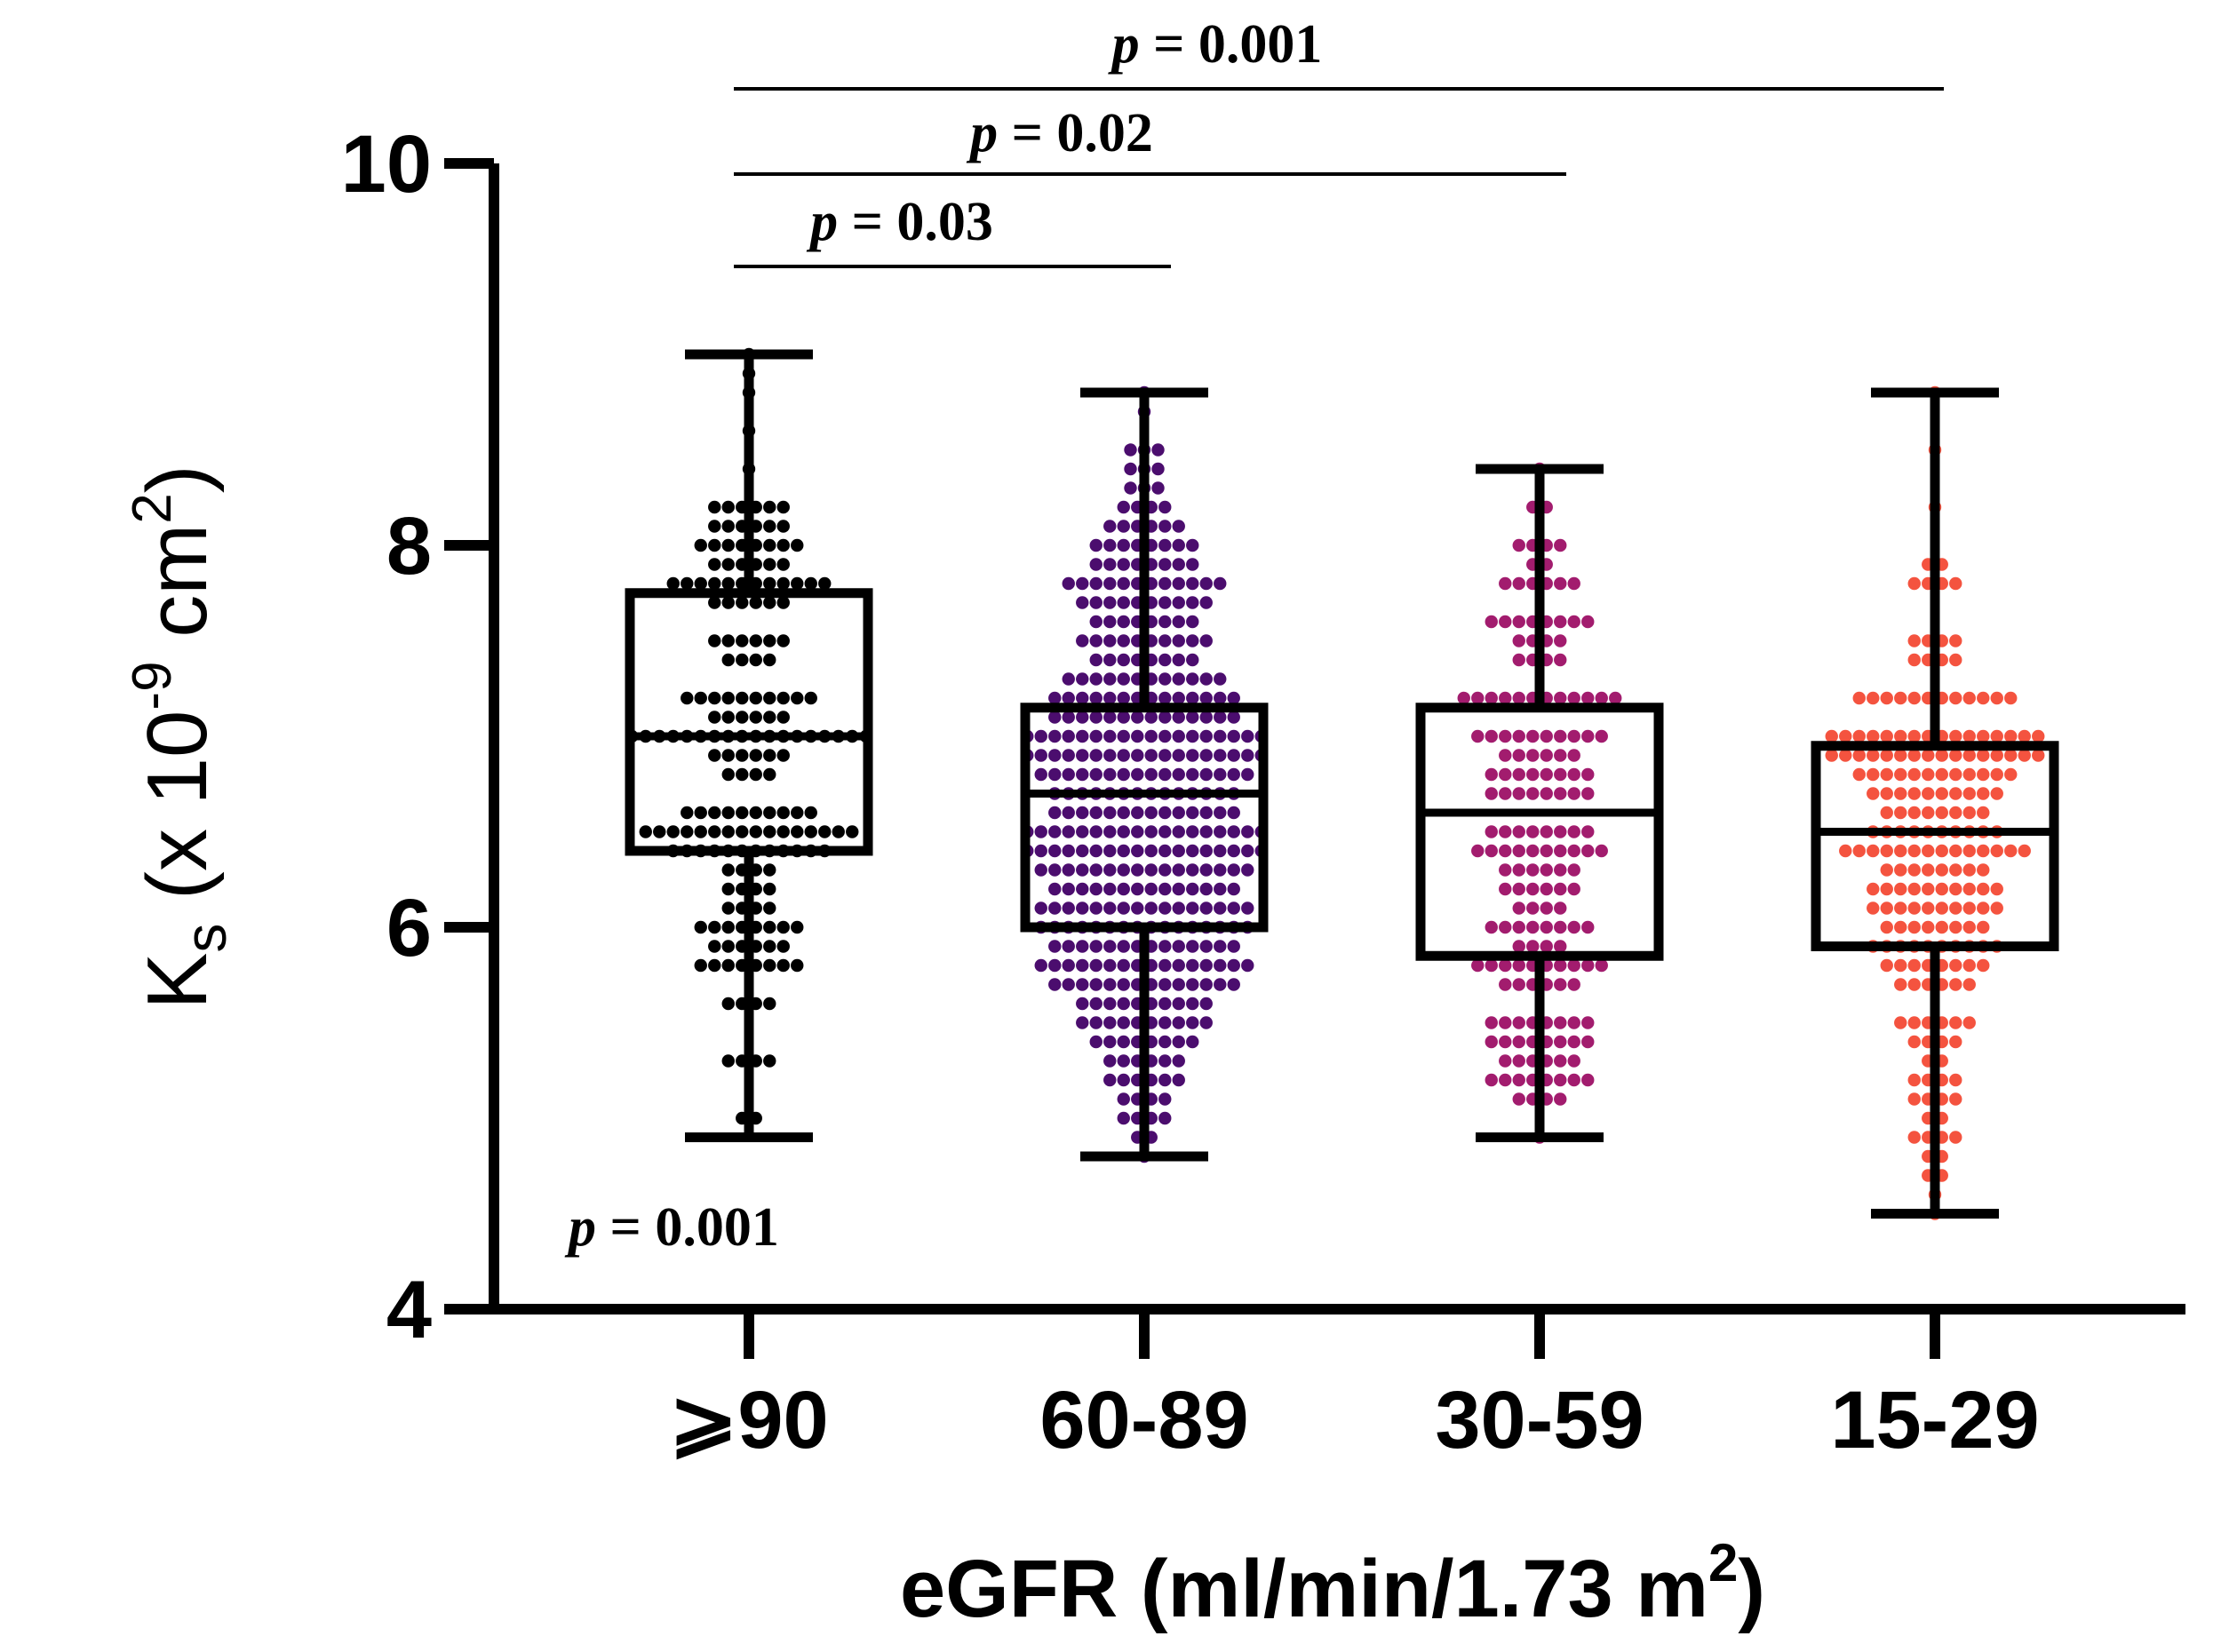 The width and height of the screenshot is (2229, 1652). What do you see at coordinates (982, 133) in the screenshot?
I see `p-symbol: p` at bounding box center [982, 133].